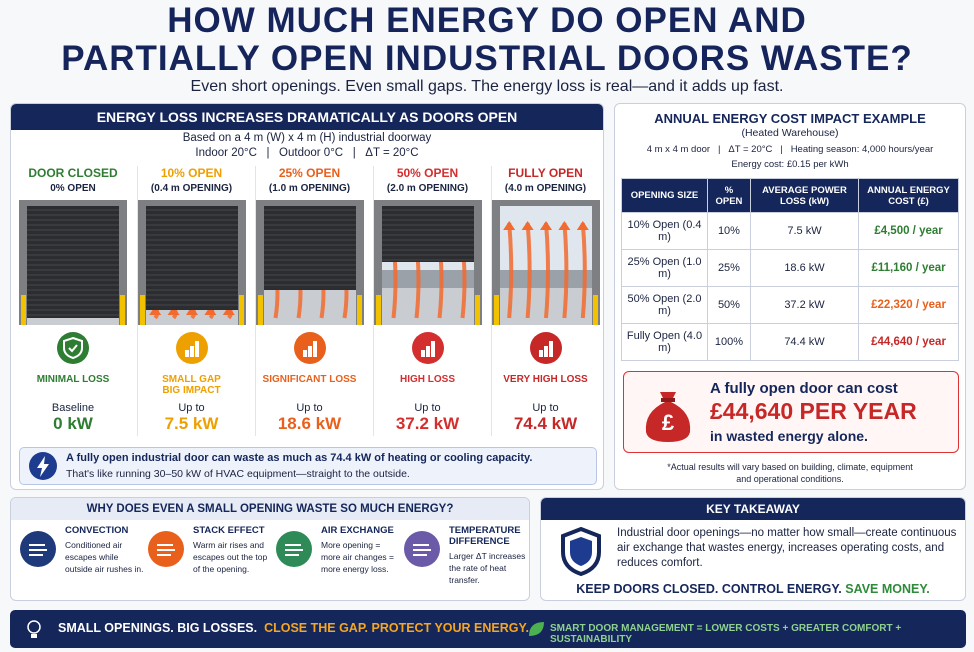  Describe the element at coordinates (229, 530) in the screenshot. I see `why-title: STACK EFFECT` at that location.